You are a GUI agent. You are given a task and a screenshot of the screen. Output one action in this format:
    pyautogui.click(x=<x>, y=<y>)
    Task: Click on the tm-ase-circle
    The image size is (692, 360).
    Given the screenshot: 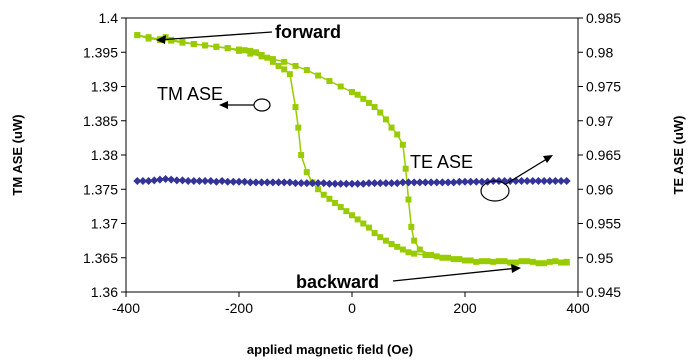 What is the action you would take?
    pyautogui.click(x=262, y=105)
    